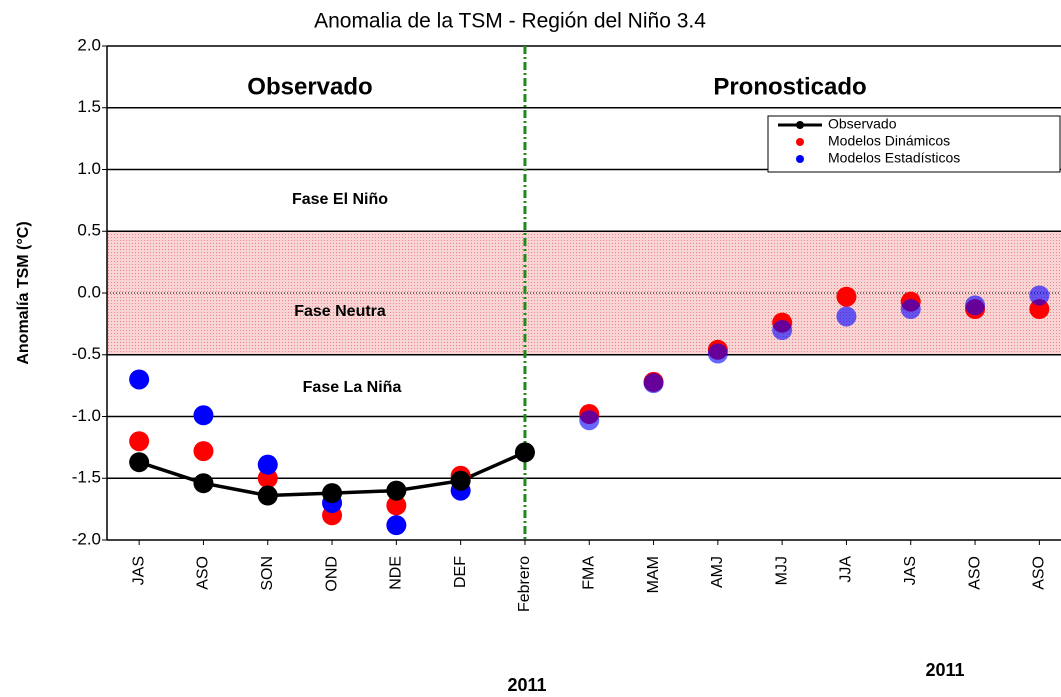 The image size is (1061, 697). I want to click on annotation: Observado, so click(309, 86).